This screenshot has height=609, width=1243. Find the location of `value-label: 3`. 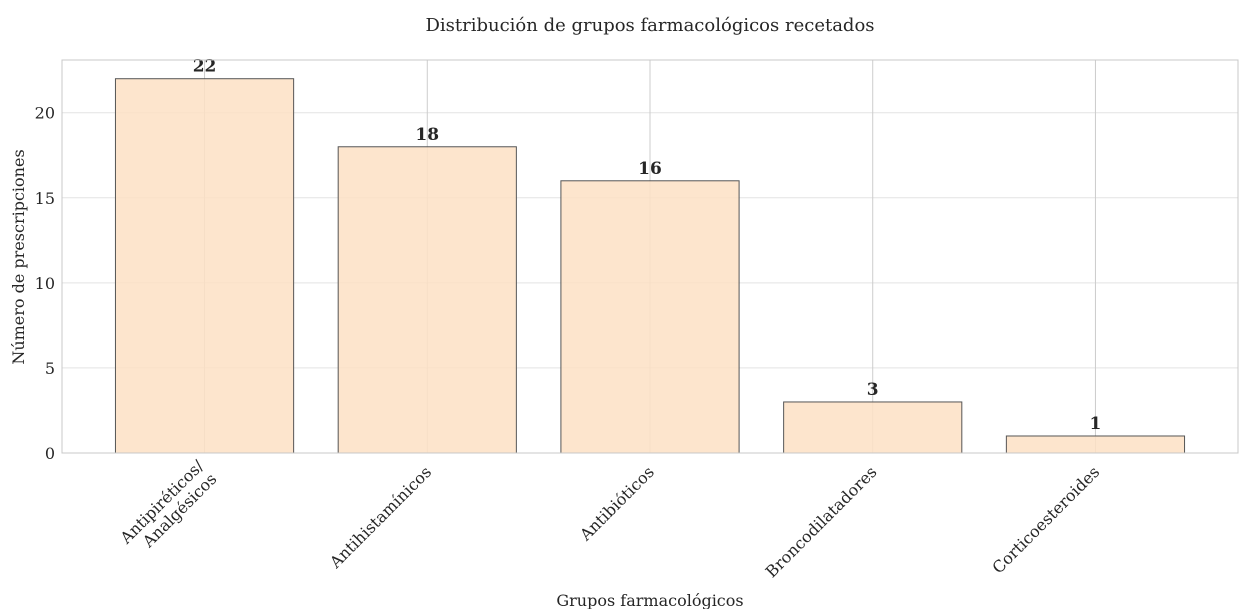

value-label: 3 is located at coordinates (873, 390).